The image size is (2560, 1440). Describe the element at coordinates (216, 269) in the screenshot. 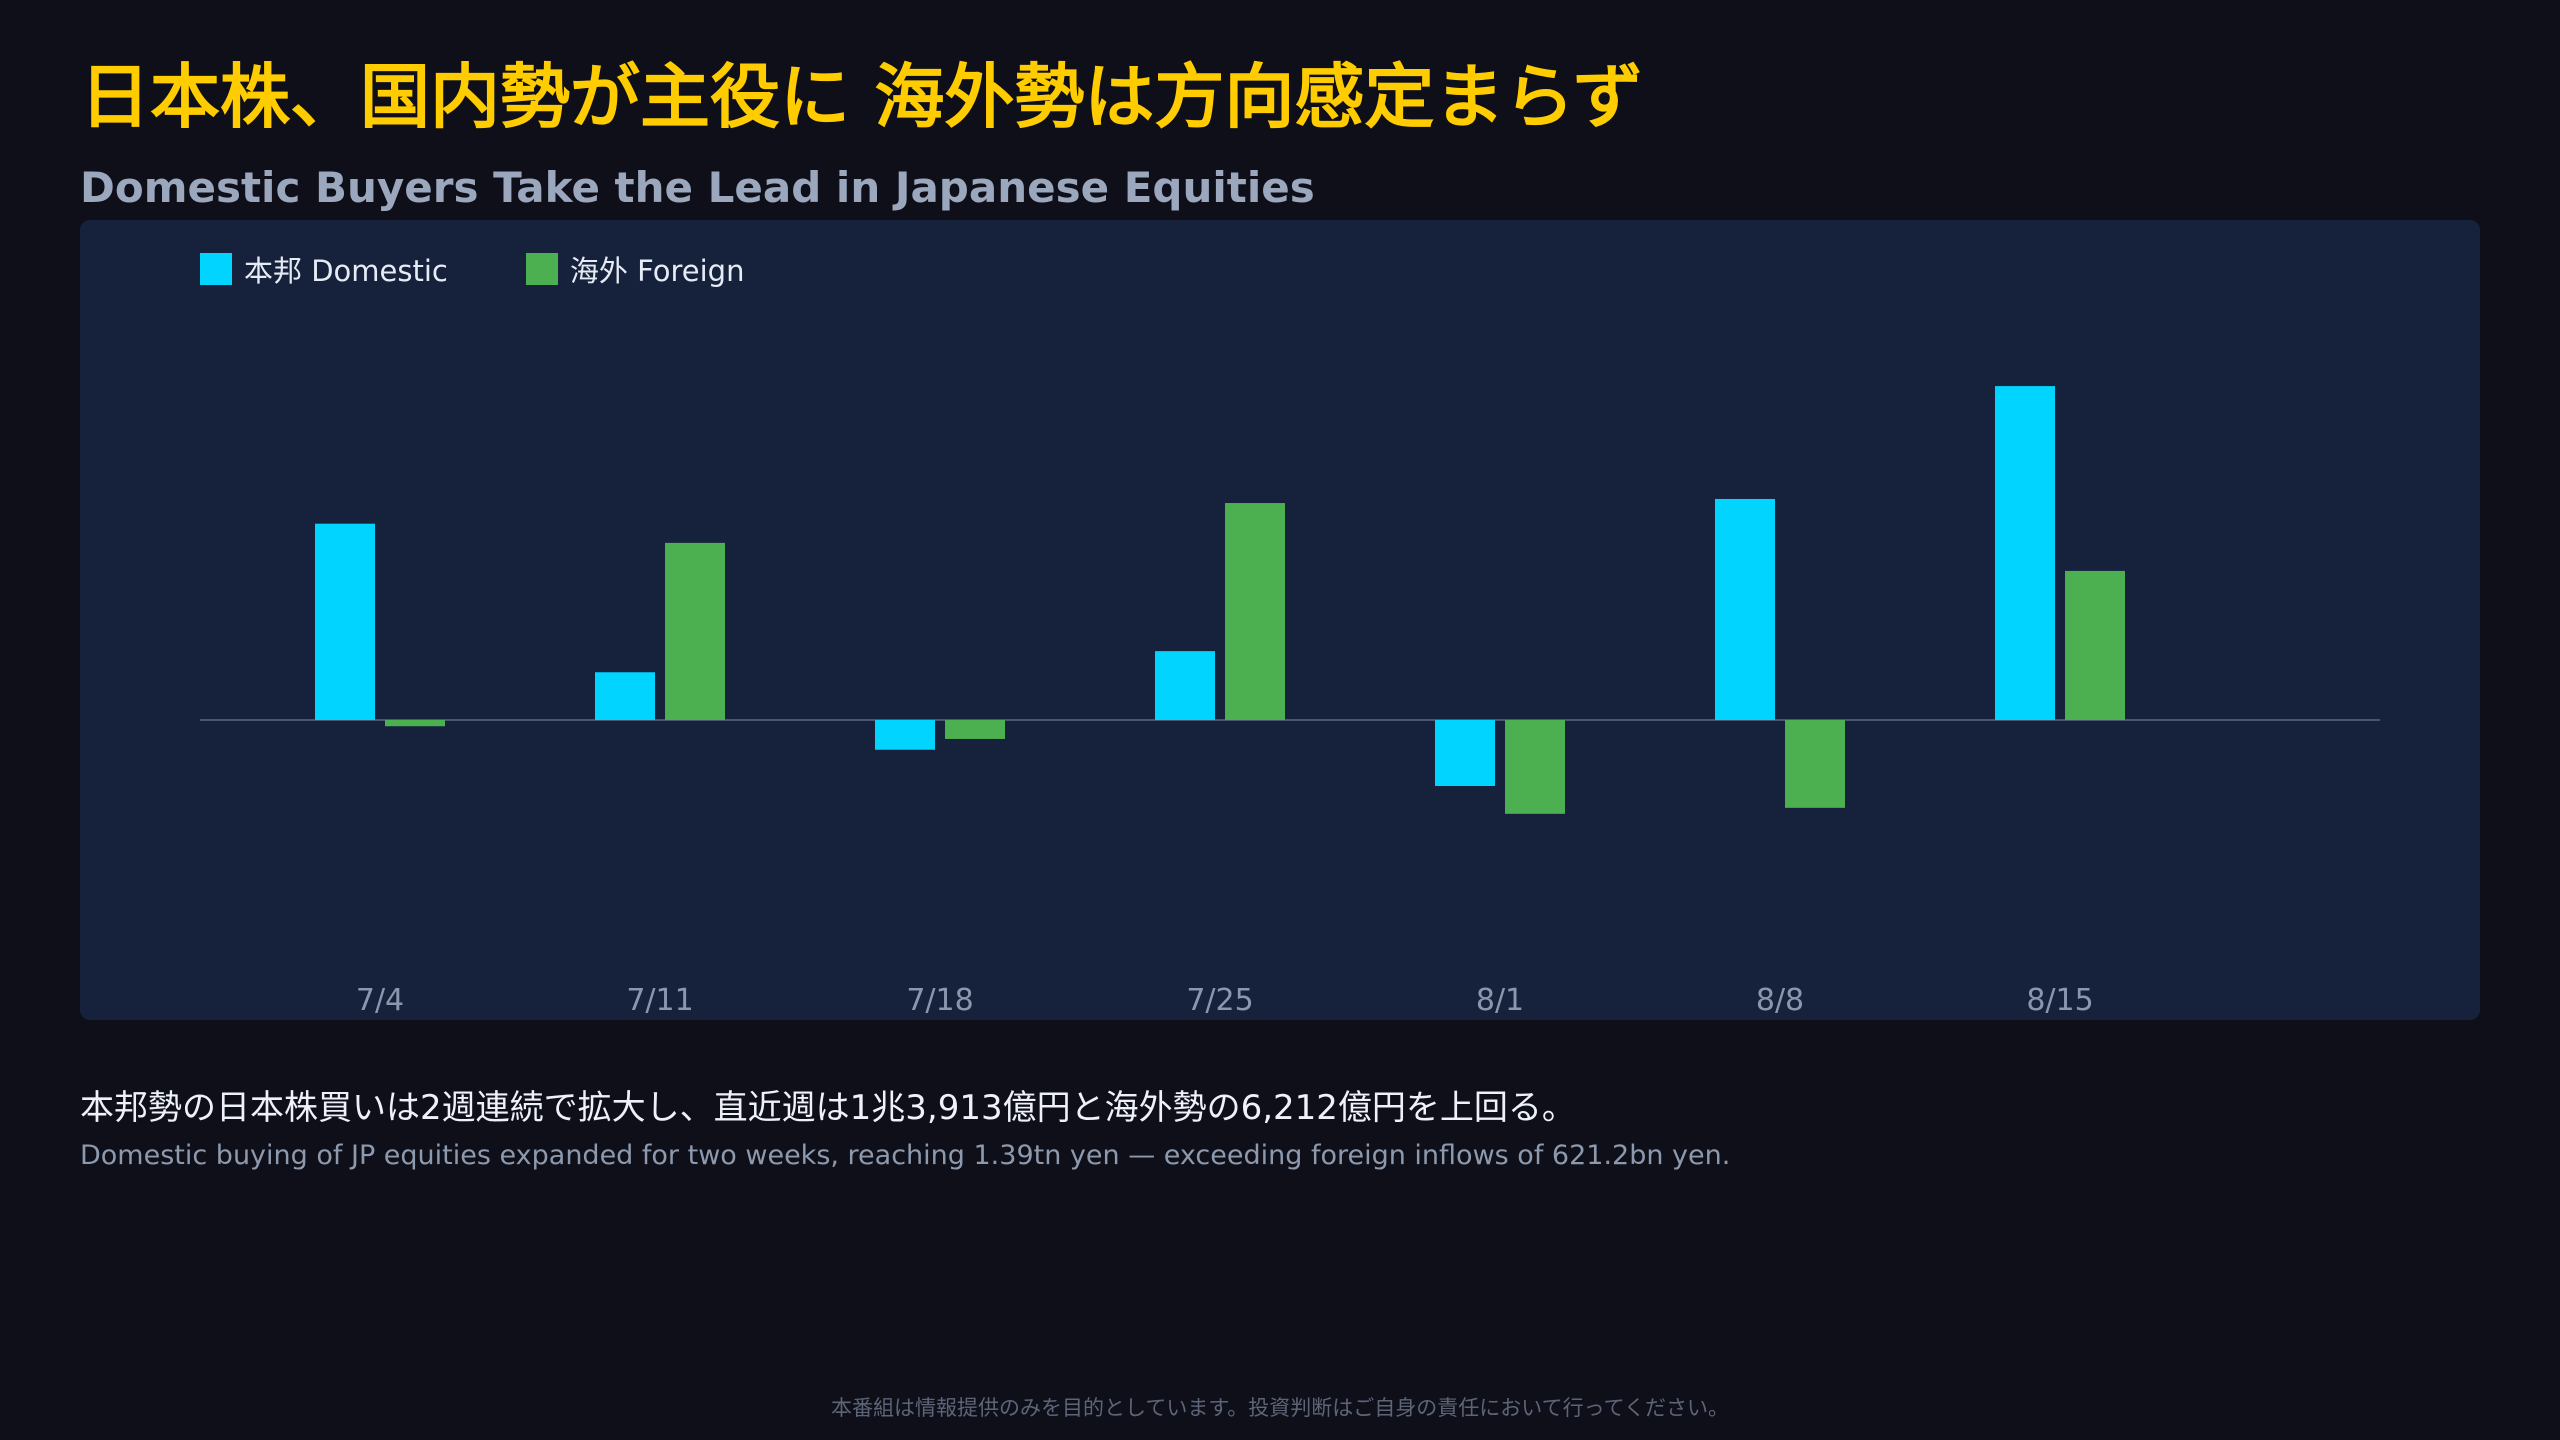

I see `legend-swatch-domestic` at that location.